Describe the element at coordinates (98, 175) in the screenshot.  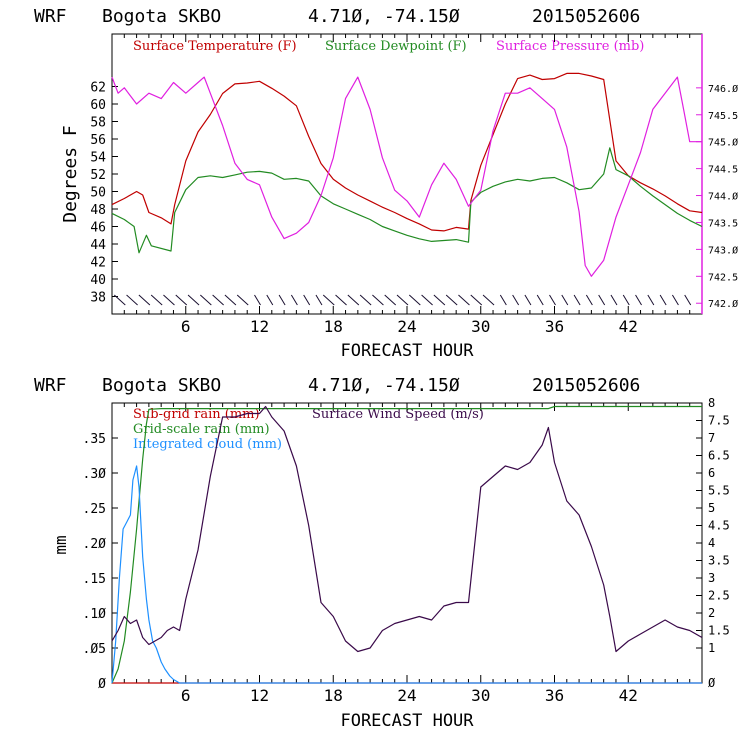
I see `p1-y-tick-label: 52` at that location.